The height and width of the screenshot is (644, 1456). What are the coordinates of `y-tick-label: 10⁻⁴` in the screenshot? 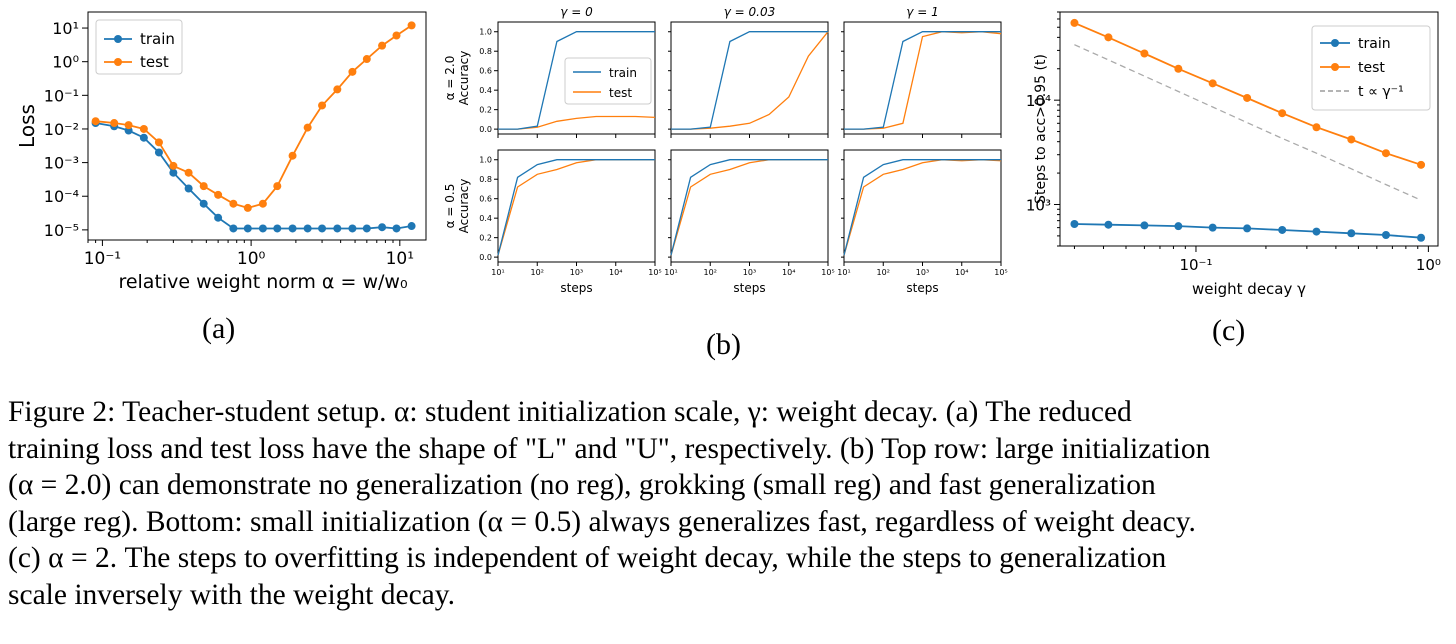 It's located at (61, 196).